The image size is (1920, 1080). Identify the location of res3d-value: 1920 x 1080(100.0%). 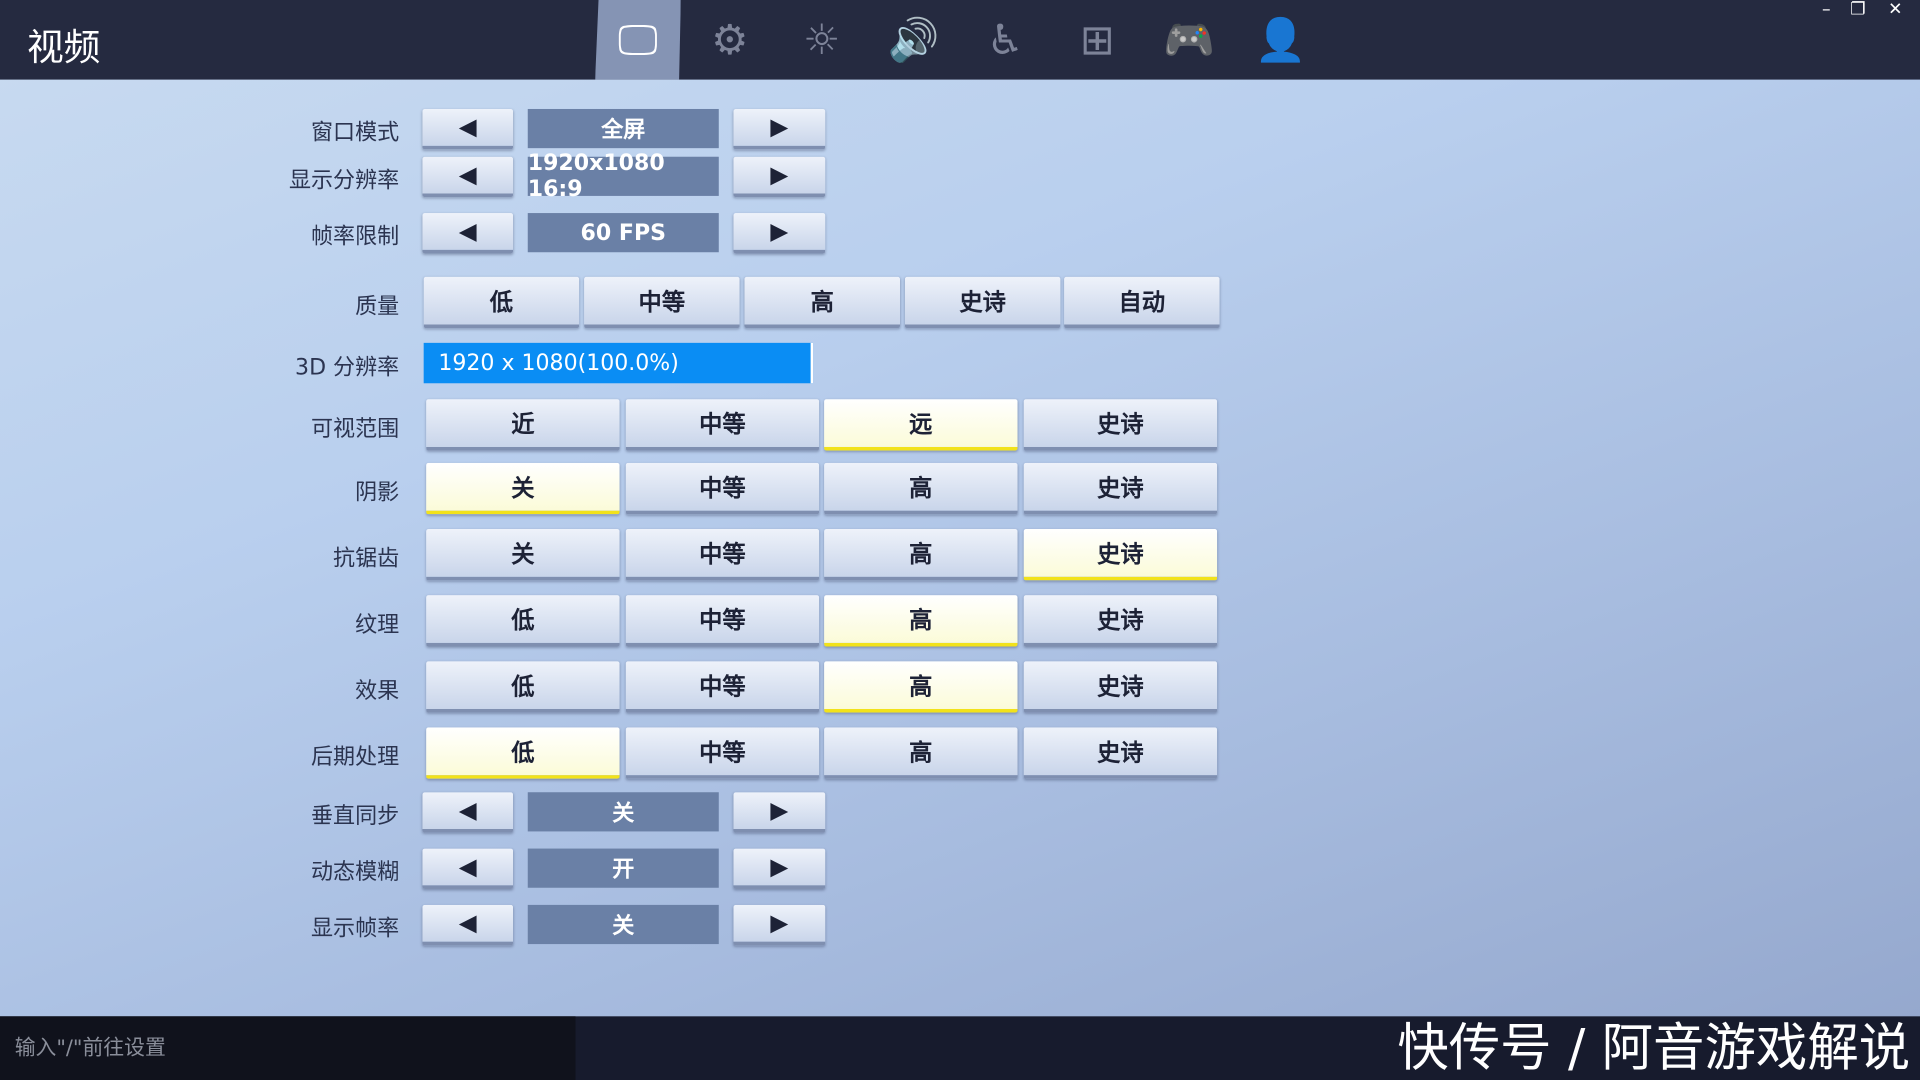
(558, 363).